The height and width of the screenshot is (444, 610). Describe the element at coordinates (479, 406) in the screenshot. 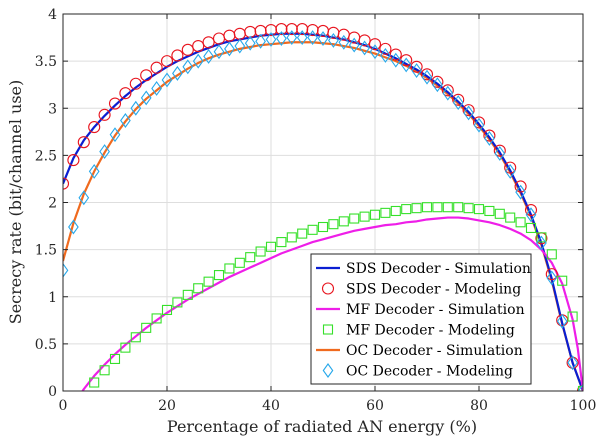

I see `x-tick-label: 80` at that location.